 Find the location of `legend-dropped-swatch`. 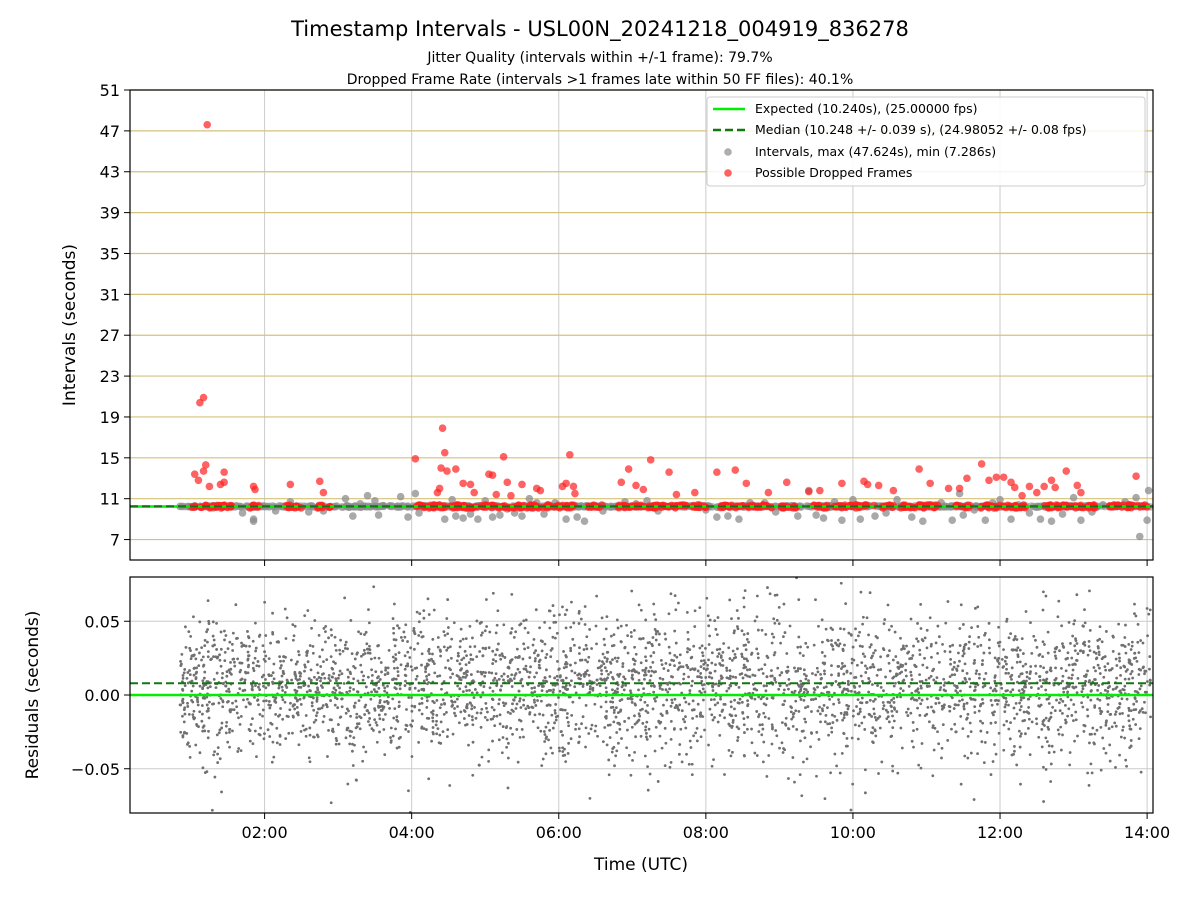

legend-dropped-swatch is located at coordinates (728, 173).